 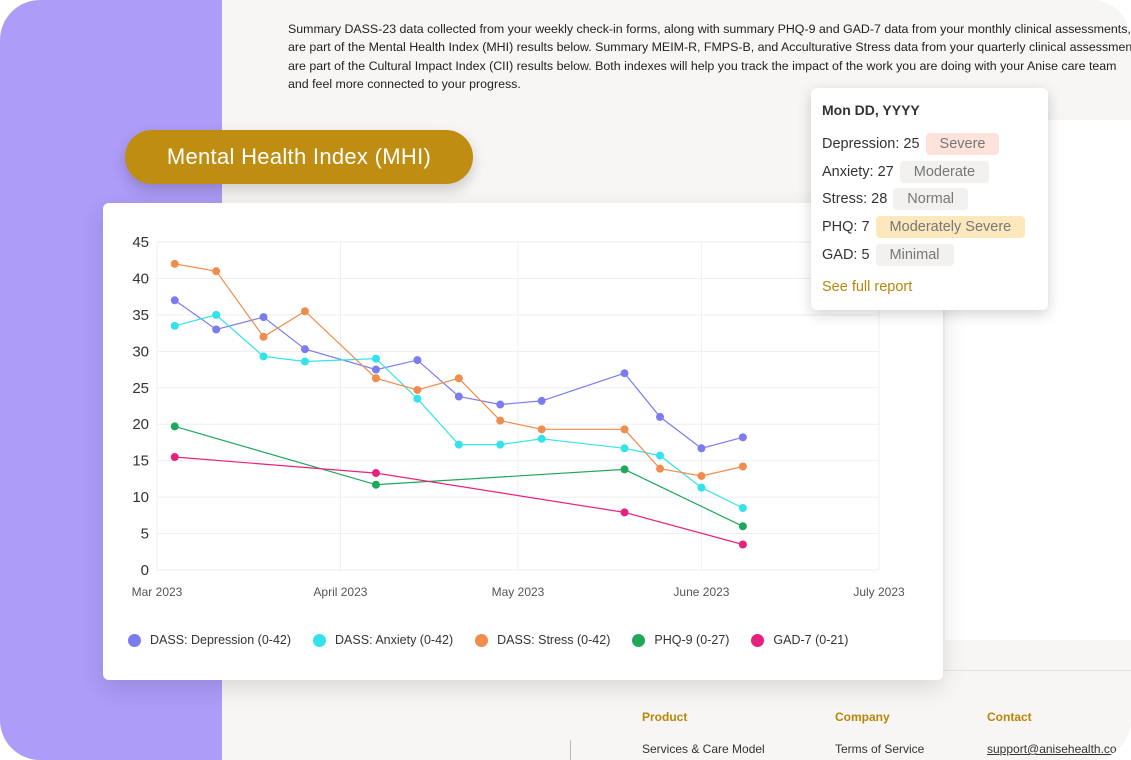 I want to click on tooltip-label: Depression: 25, so click(x=871, y=144).